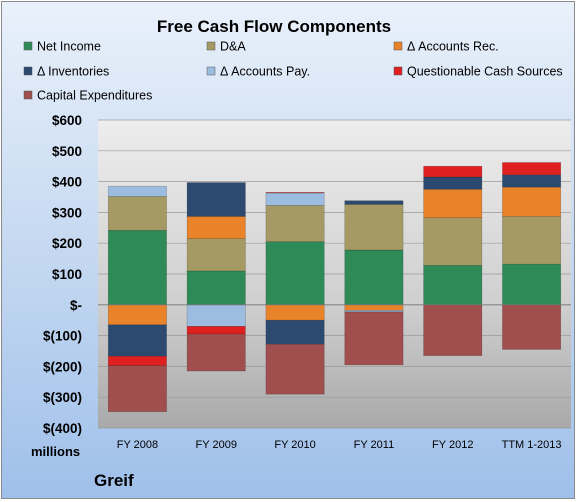  I want to click on y-tick-label: $(400), so click(62, 428).